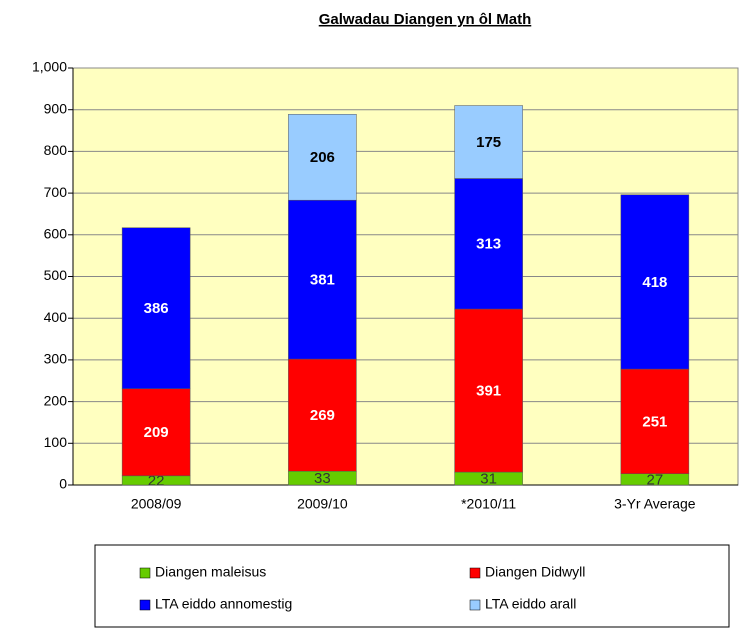 This screenshot has width=743, height=628. I want to click on legend-label: LTA eiddo annomestig, so click(223, 604).